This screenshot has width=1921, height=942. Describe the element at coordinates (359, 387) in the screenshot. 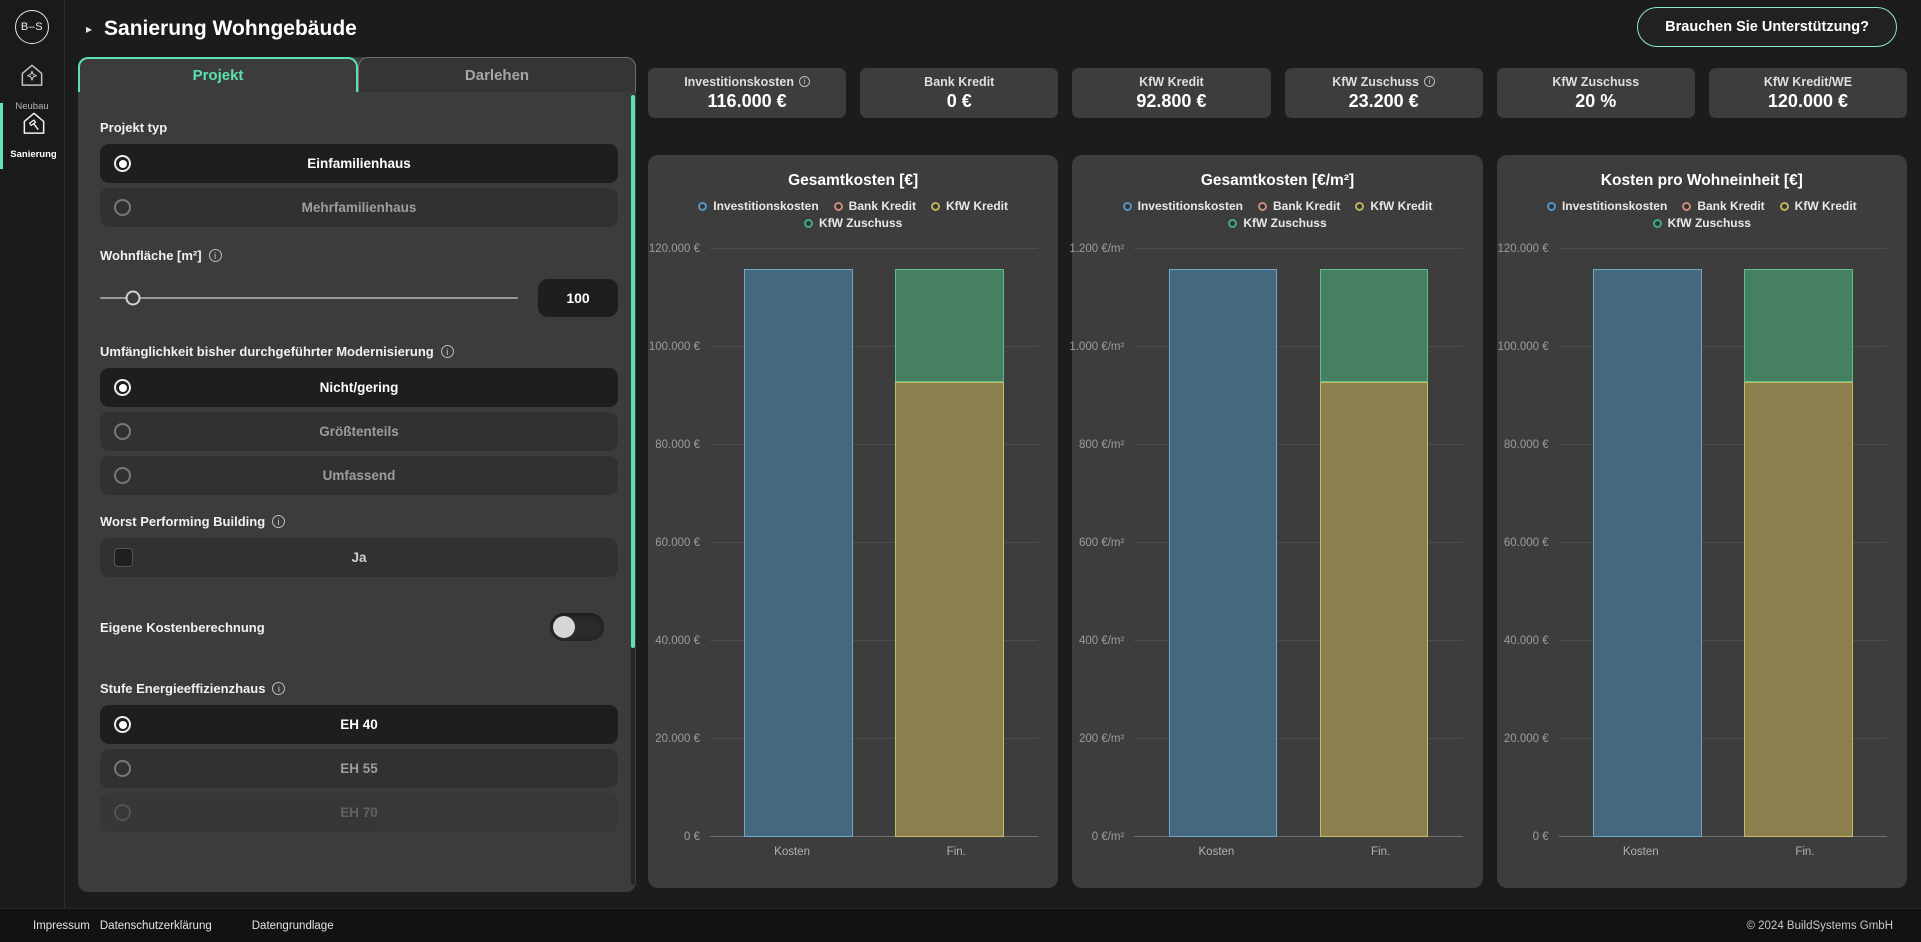

I see `radio-option-nicht-gering: Nicht/gering` at that location.